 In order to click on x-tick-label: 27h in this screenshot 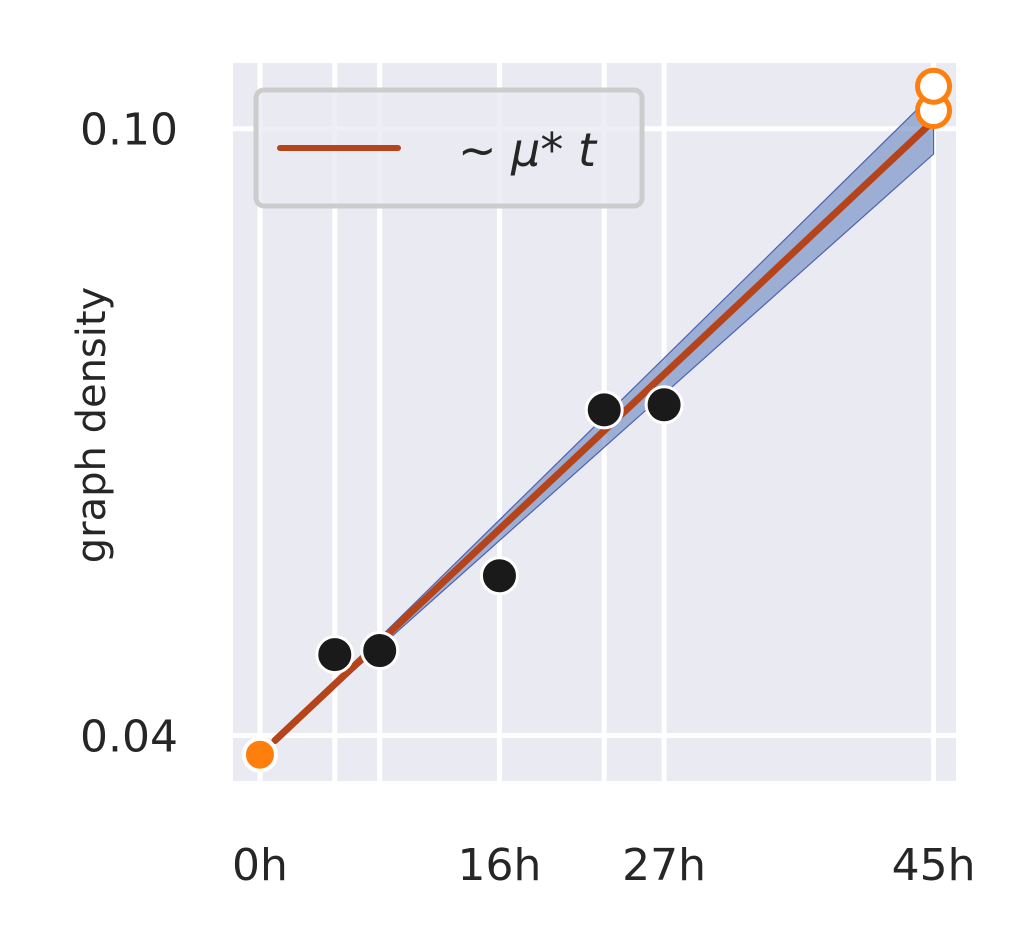, I will do `click(664, 865)`.